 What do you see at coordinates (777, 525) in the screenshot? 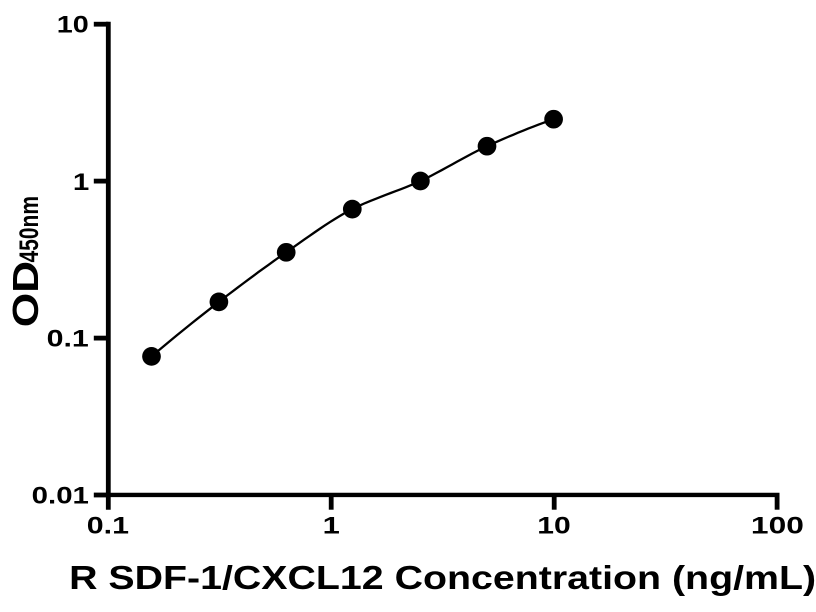
I see `svg-text: 100` at bounding box center [777, 525].